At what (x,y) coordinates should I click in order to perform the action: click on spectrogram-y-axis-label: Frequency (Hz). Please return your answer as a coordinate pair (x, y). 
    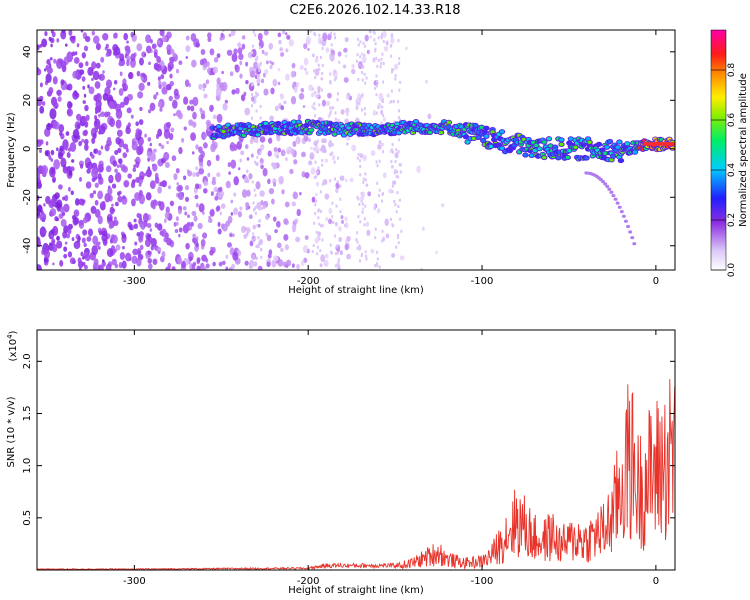
    Looking at the image, I should click on (11, 150).